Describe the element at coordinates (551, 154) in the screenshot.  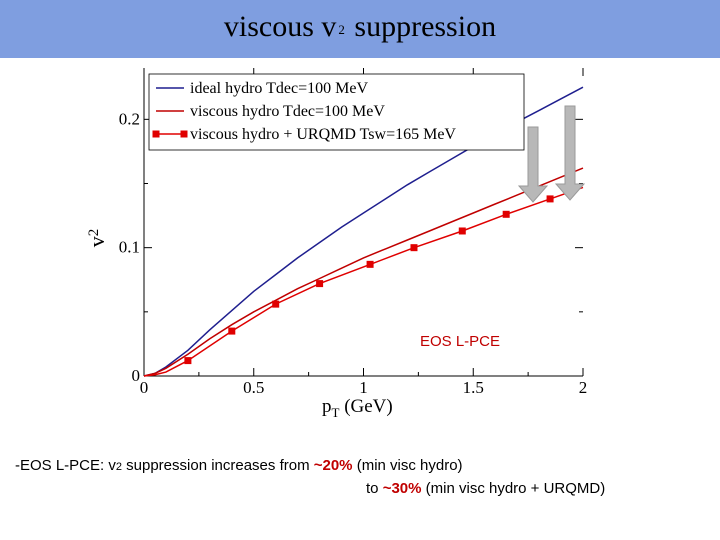
I see `suppression-arrows` at that location.